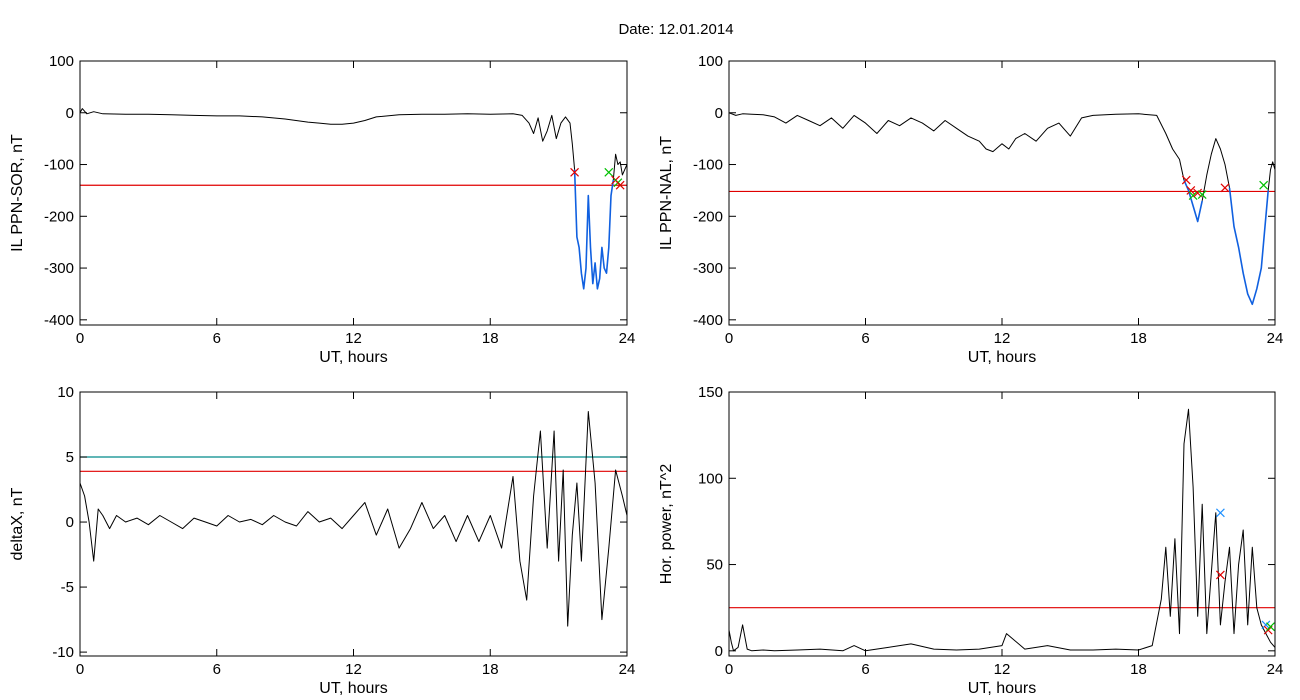 The width and height of the screenshot is (1300, 700). I want to click on chart-4-ytick-label: 150, so click(710, 392).